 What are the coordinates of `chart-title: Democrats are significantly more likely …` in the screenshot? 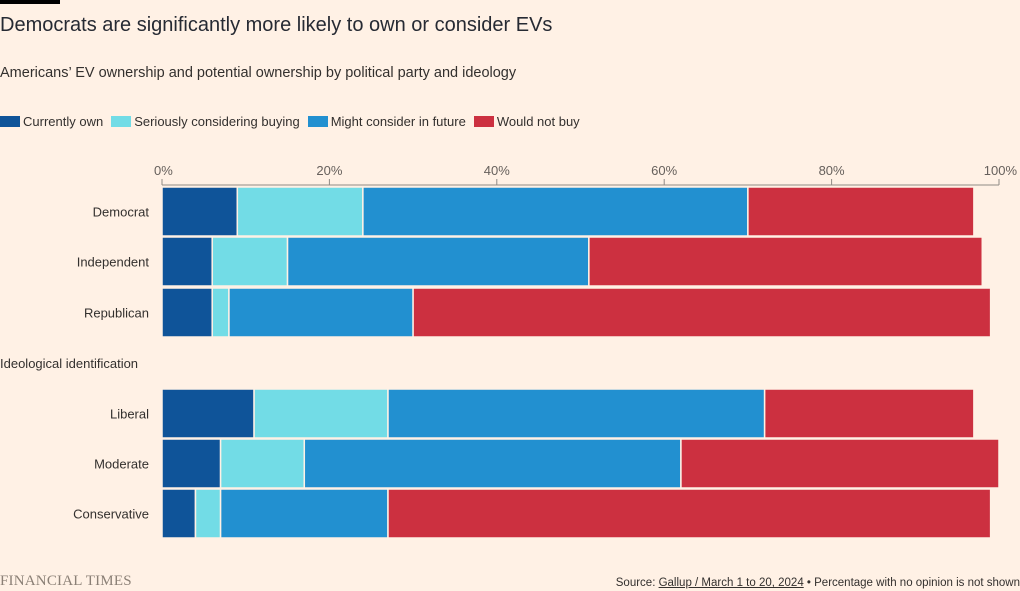 It's located at (276, 25).